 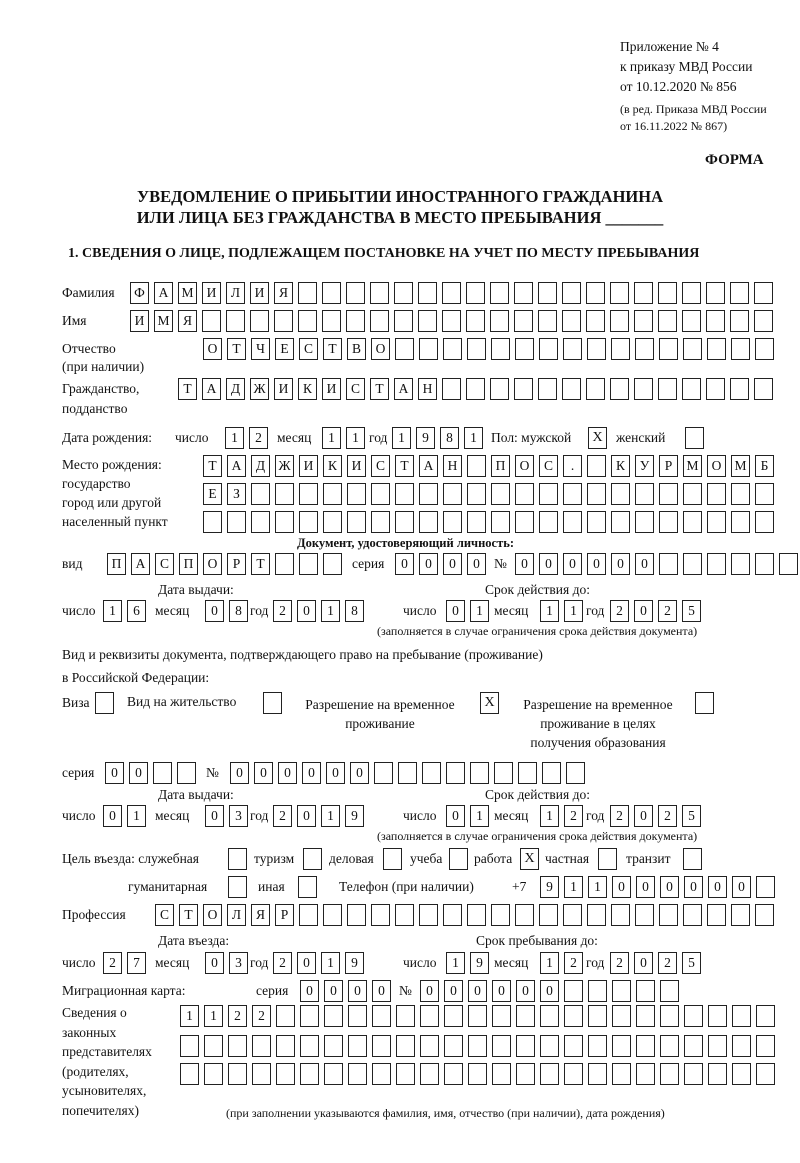 I want to click on trp-checkbox: X, so click(x=489, y=703).